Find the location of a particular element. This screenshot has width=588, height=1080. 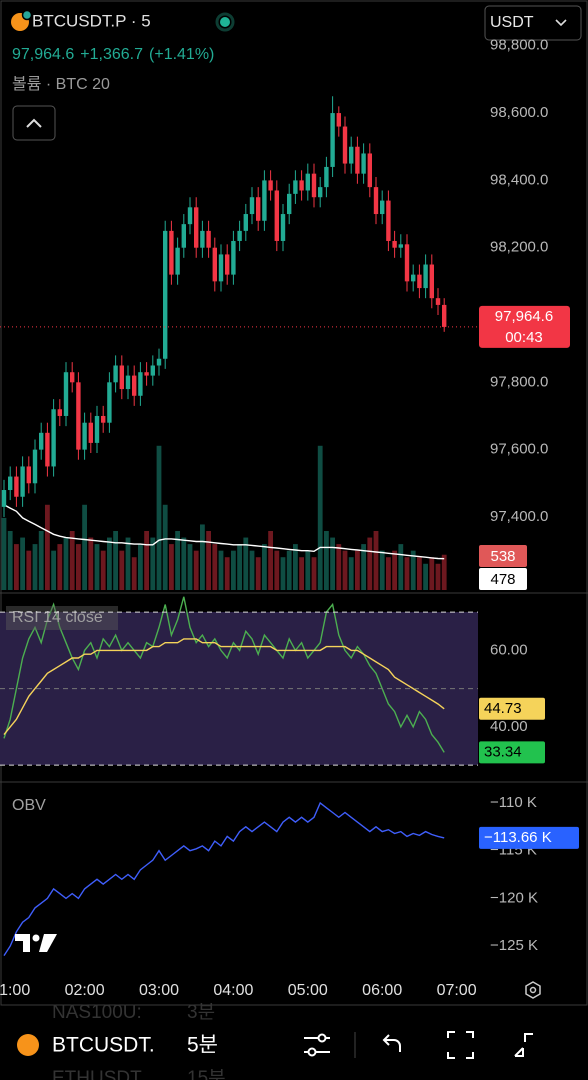

collapse-icon is located at coordinates (523, 1045).